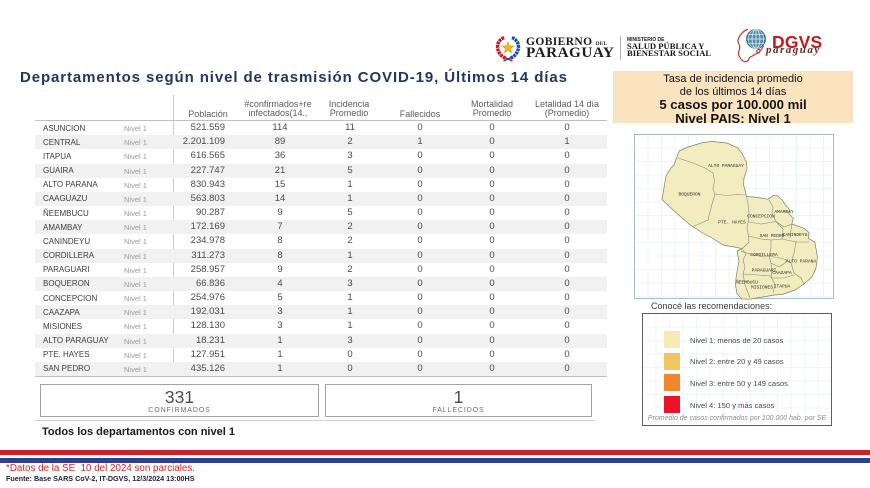 This screenshot has height=488, width=870. I want to click on svg-text: AMAMBAY, so click(784, 212).